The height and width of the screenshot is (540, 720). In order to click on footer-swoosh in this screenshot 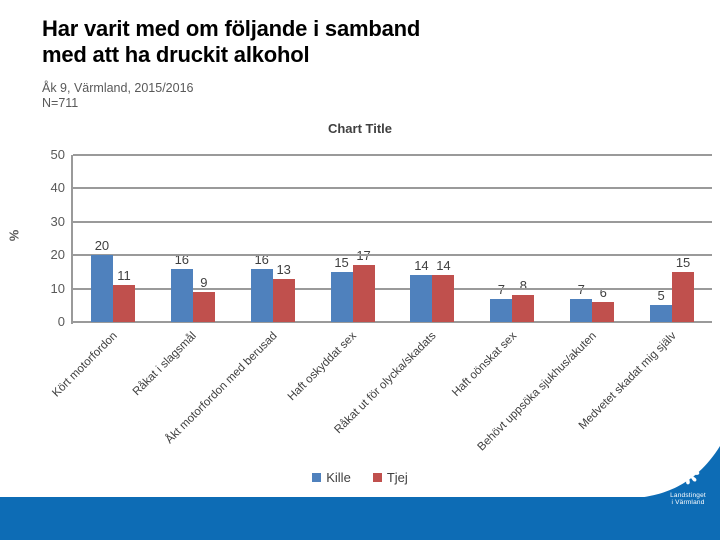, I will do `click(679, 472)`.